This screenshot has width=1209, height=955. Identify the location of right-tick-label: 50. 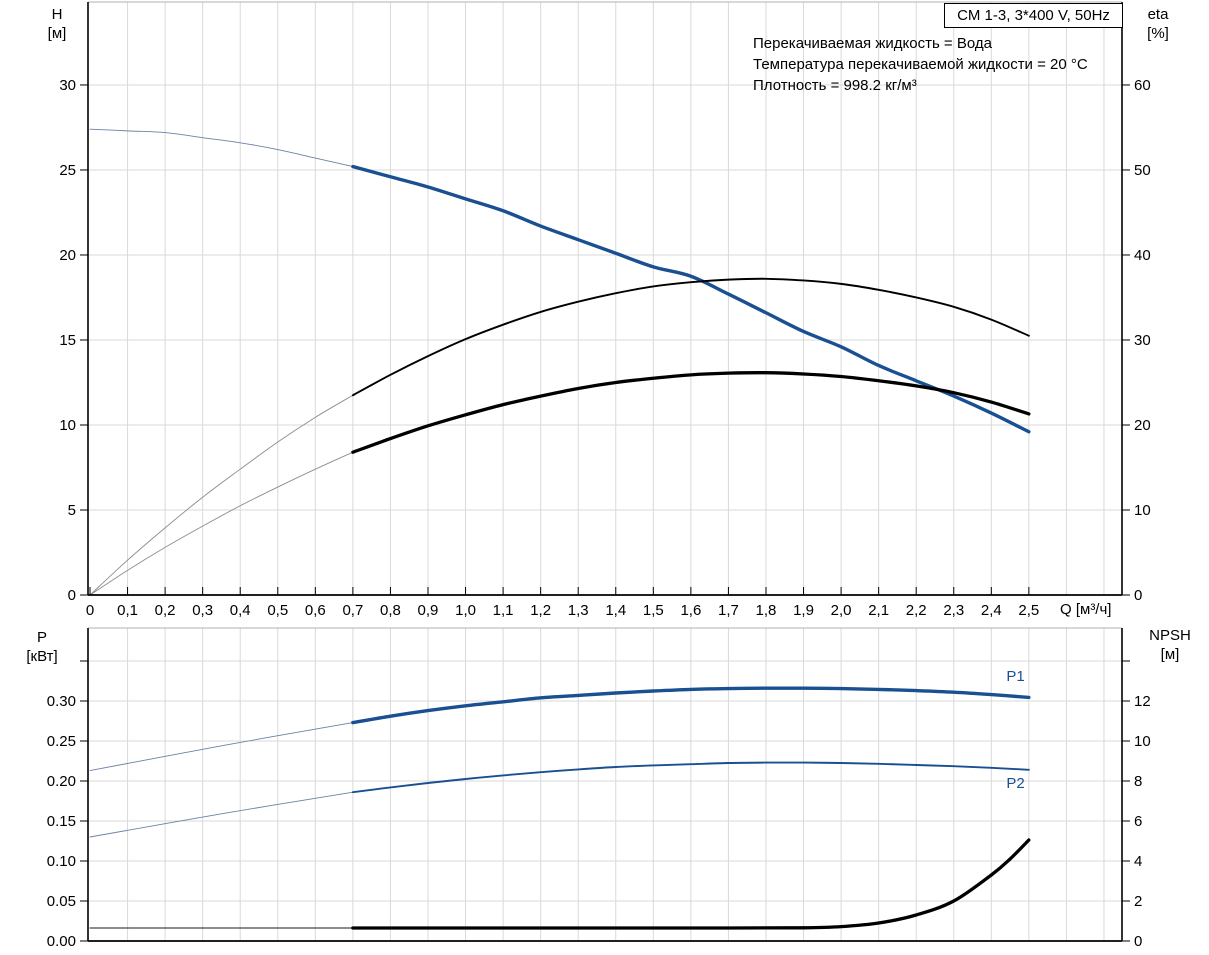
(1142, 170).